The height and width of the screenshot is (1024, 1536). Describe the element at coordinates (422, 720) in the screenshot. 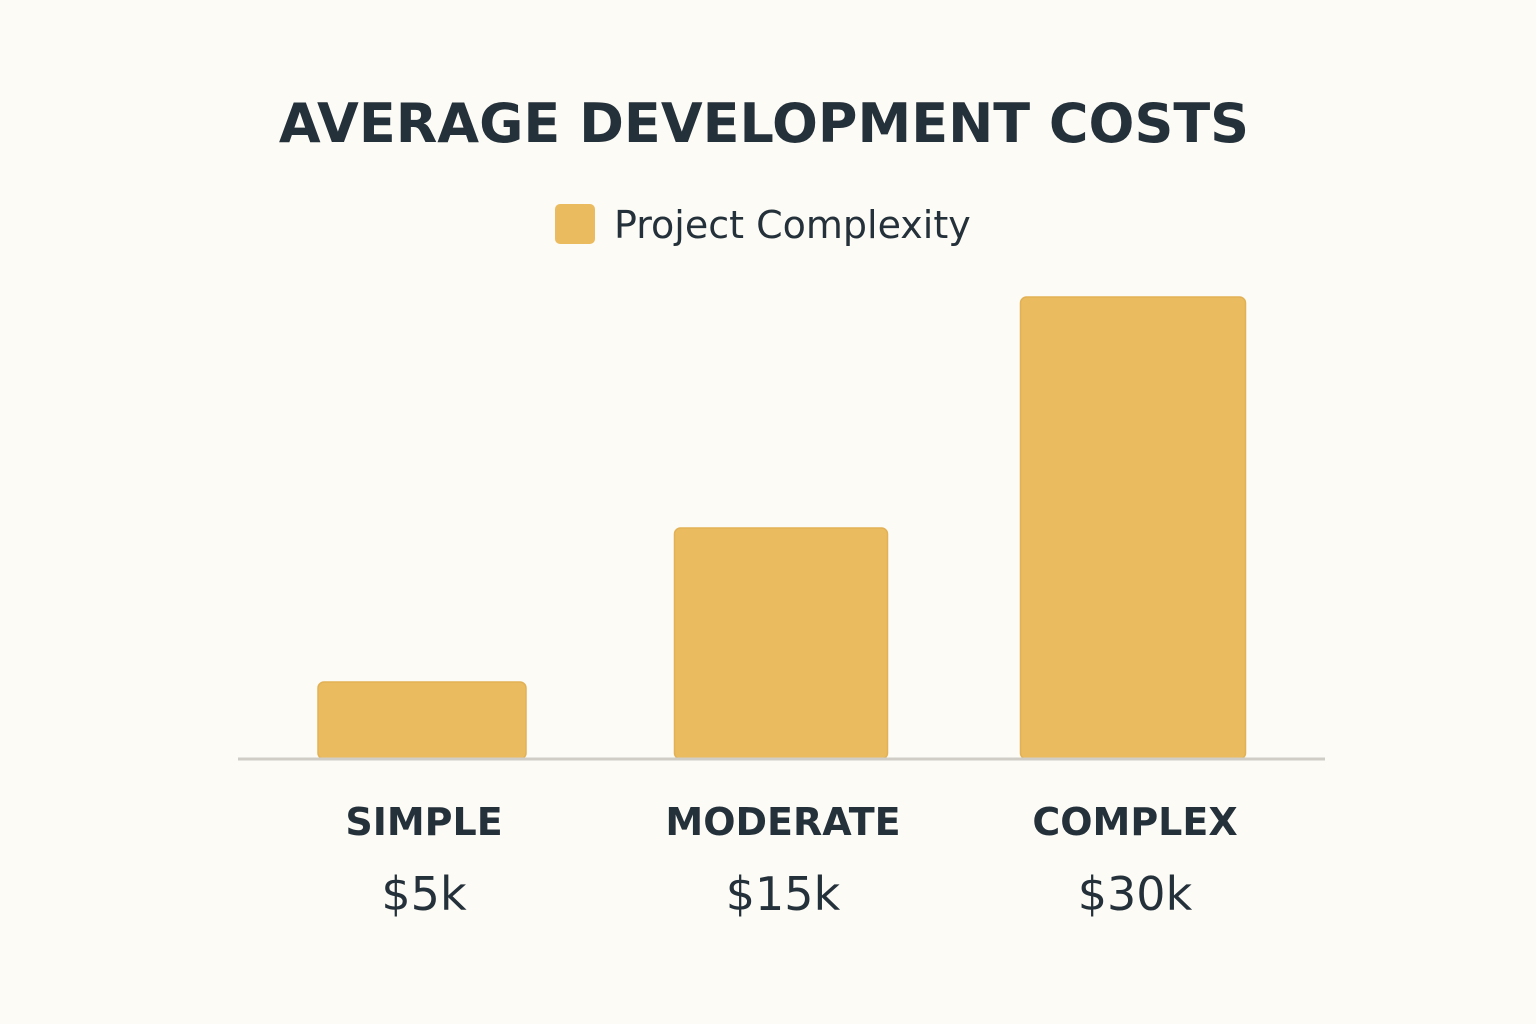

I see `bar-simple` at that location.